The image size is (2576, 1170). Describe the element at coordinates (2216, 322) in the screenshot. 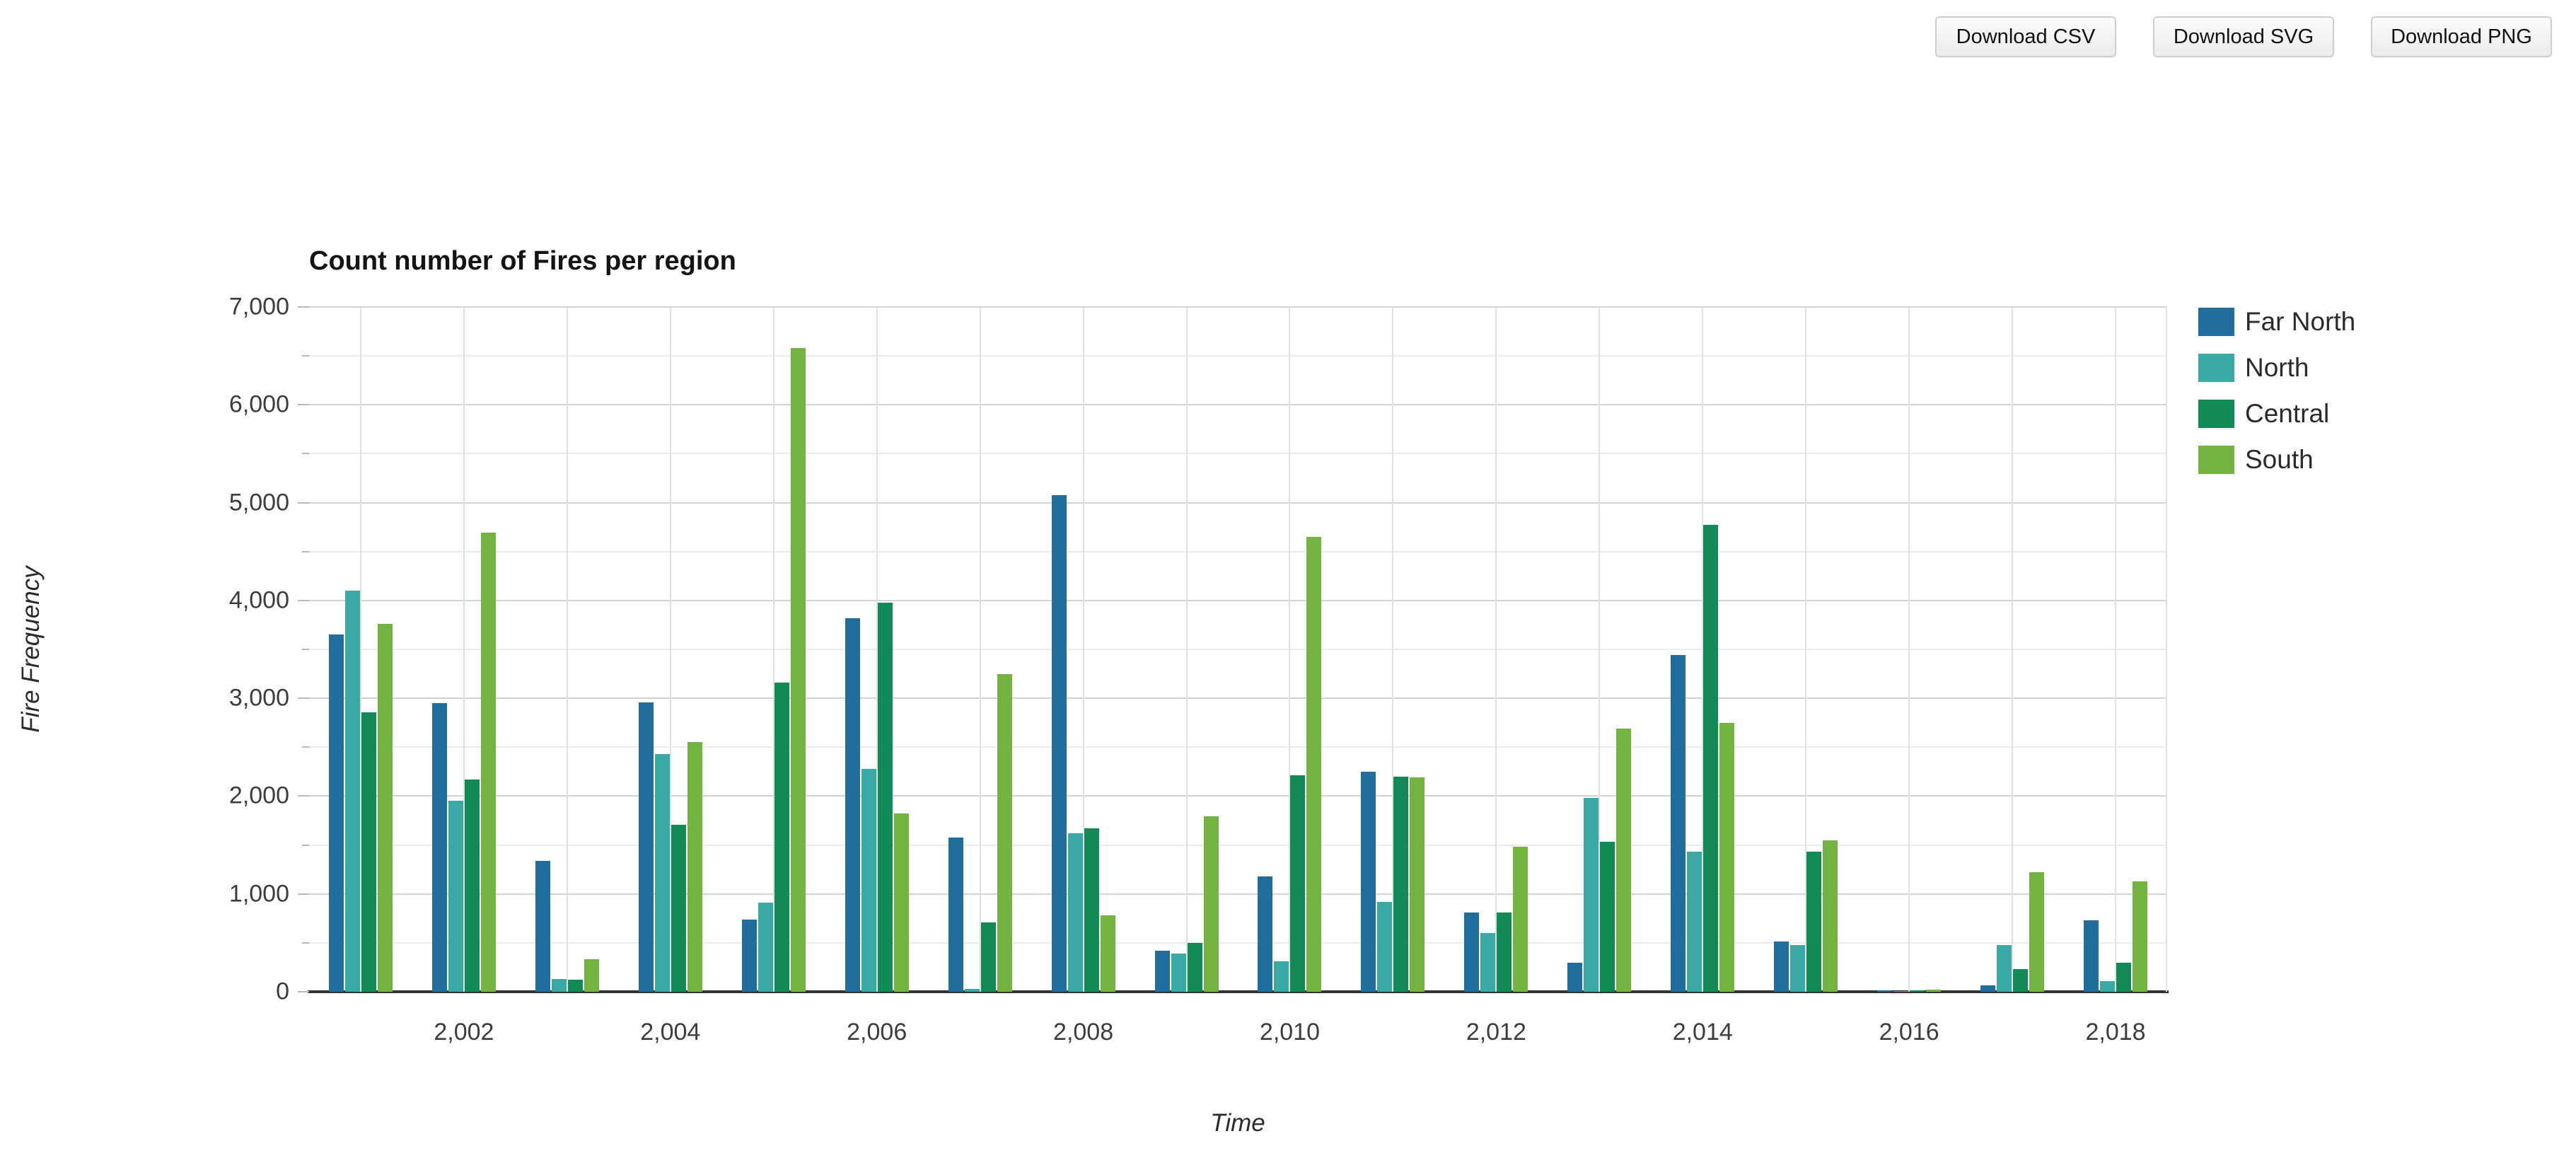

I see `legend-swatch-far-north` at that location.